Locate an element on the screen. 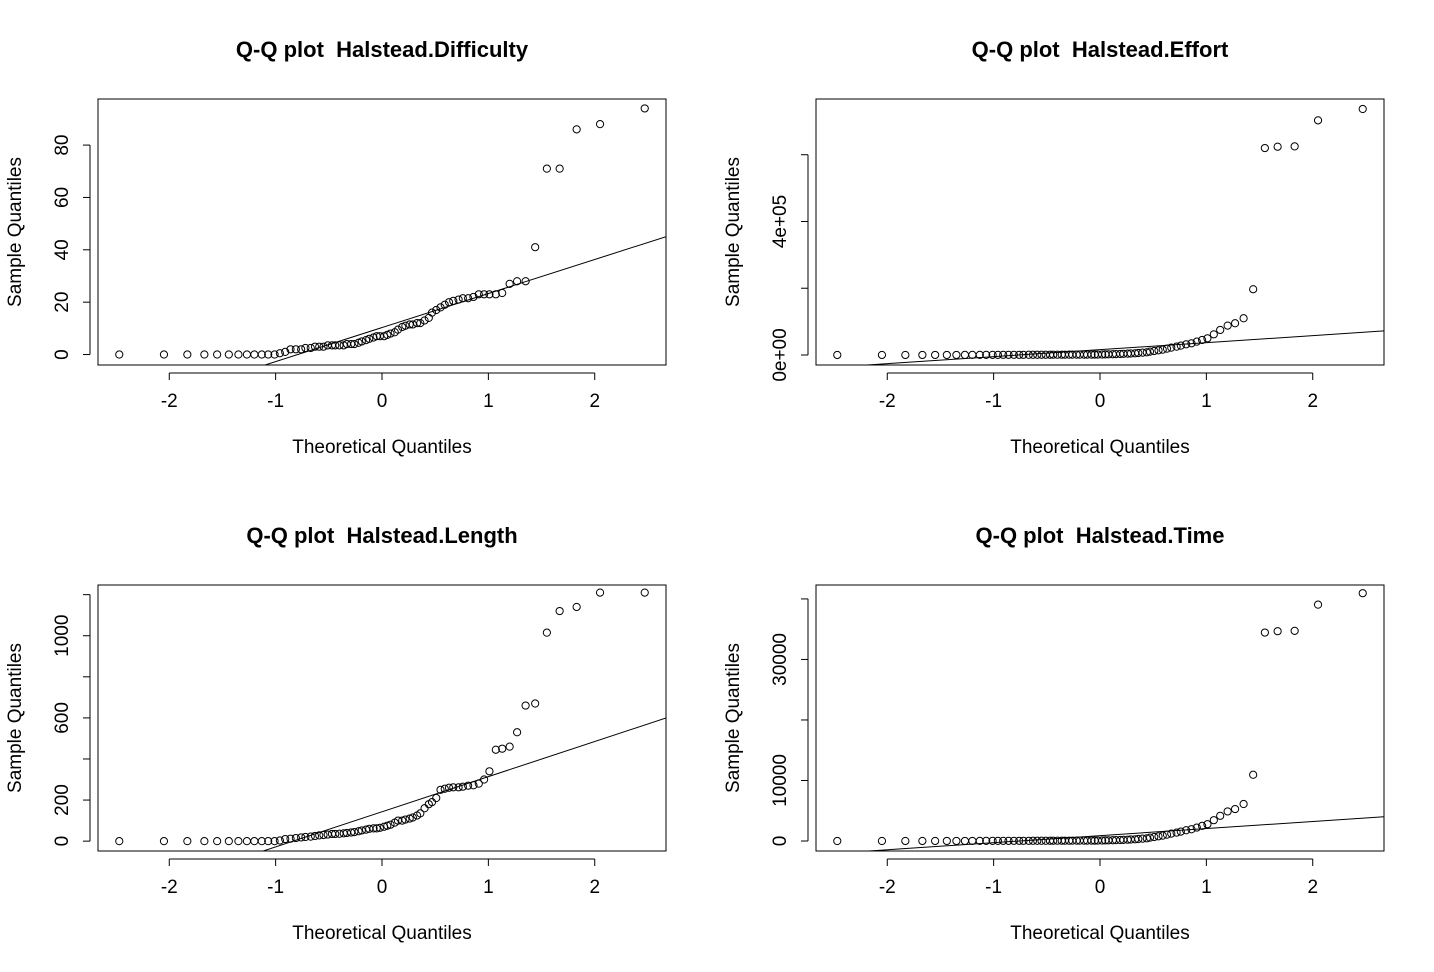 The height and width of the screenshot is (972, 1434). x-tick-label: 2 is located at coordinates (1312, 401).